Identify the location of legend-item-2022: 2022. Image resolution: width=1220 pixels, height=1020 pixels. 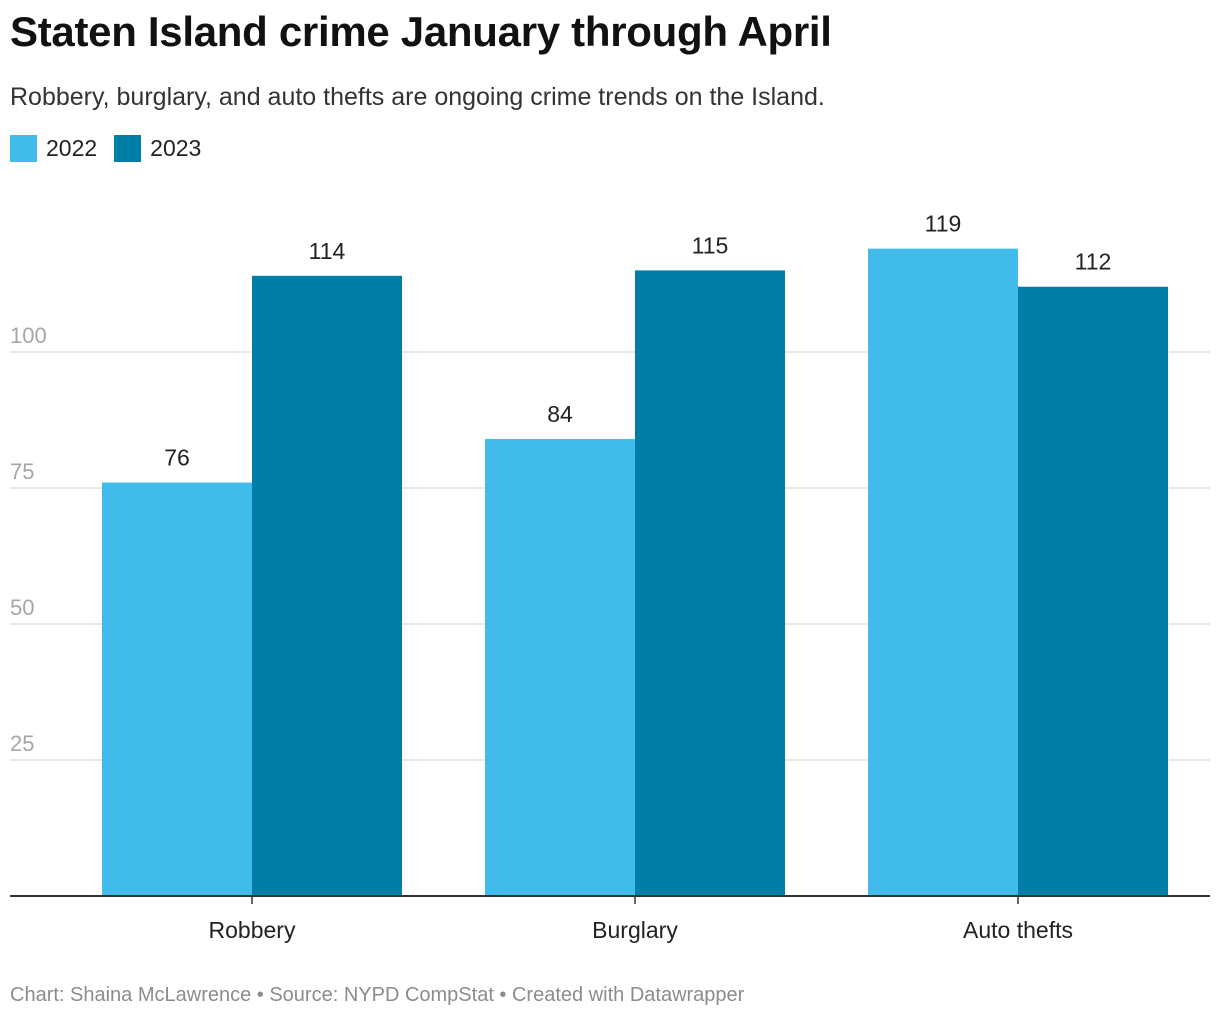
(53, 148).